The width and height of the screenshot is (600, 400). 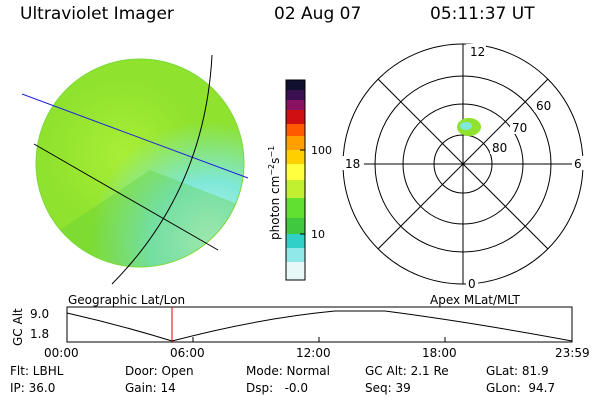 I want to click on mlt-label-0: 0, so click(x=472, y=284).